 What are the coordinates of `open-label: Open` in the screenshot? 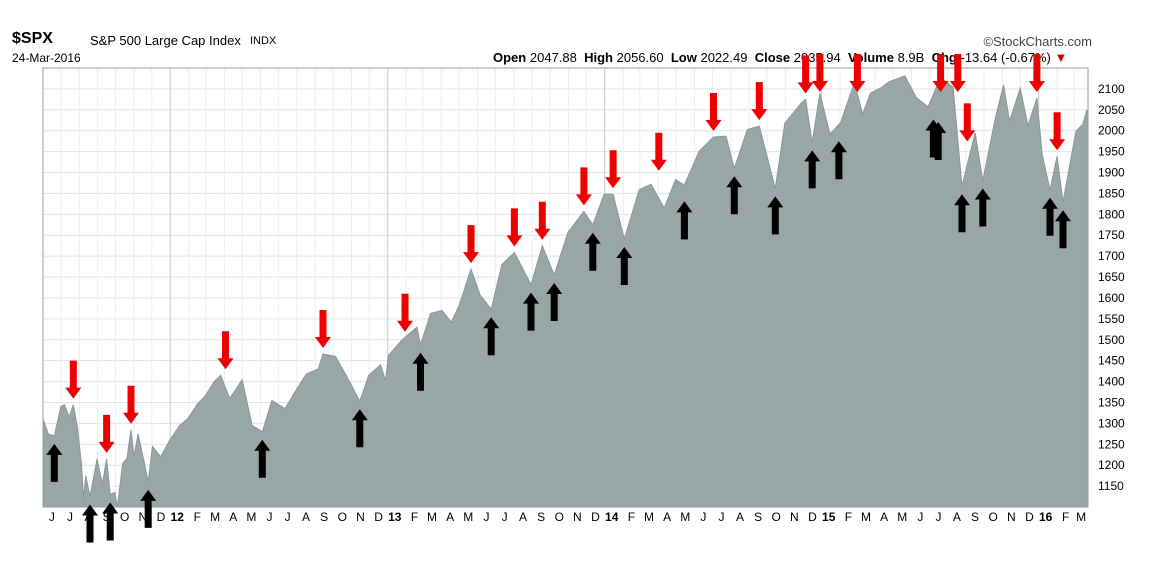 It's located at (510, 57).